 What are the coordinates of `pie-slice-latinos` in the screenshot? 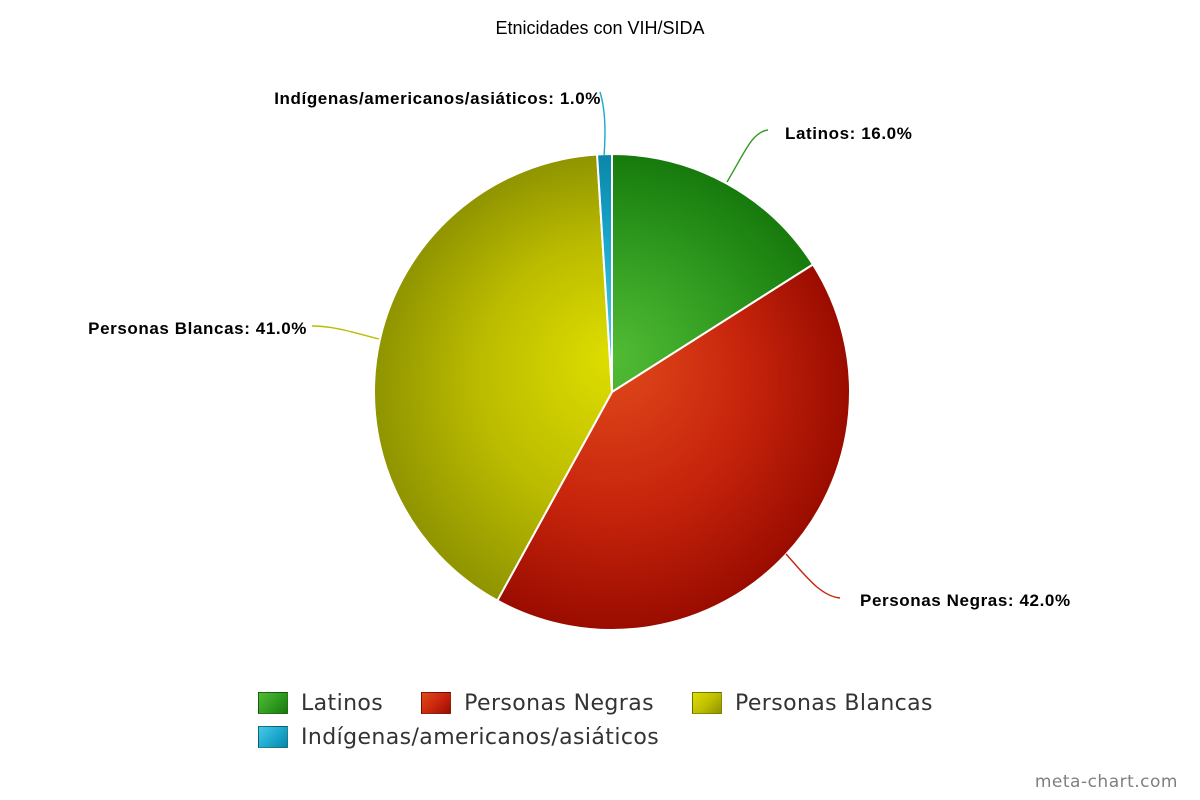 It's located at (712, 273).